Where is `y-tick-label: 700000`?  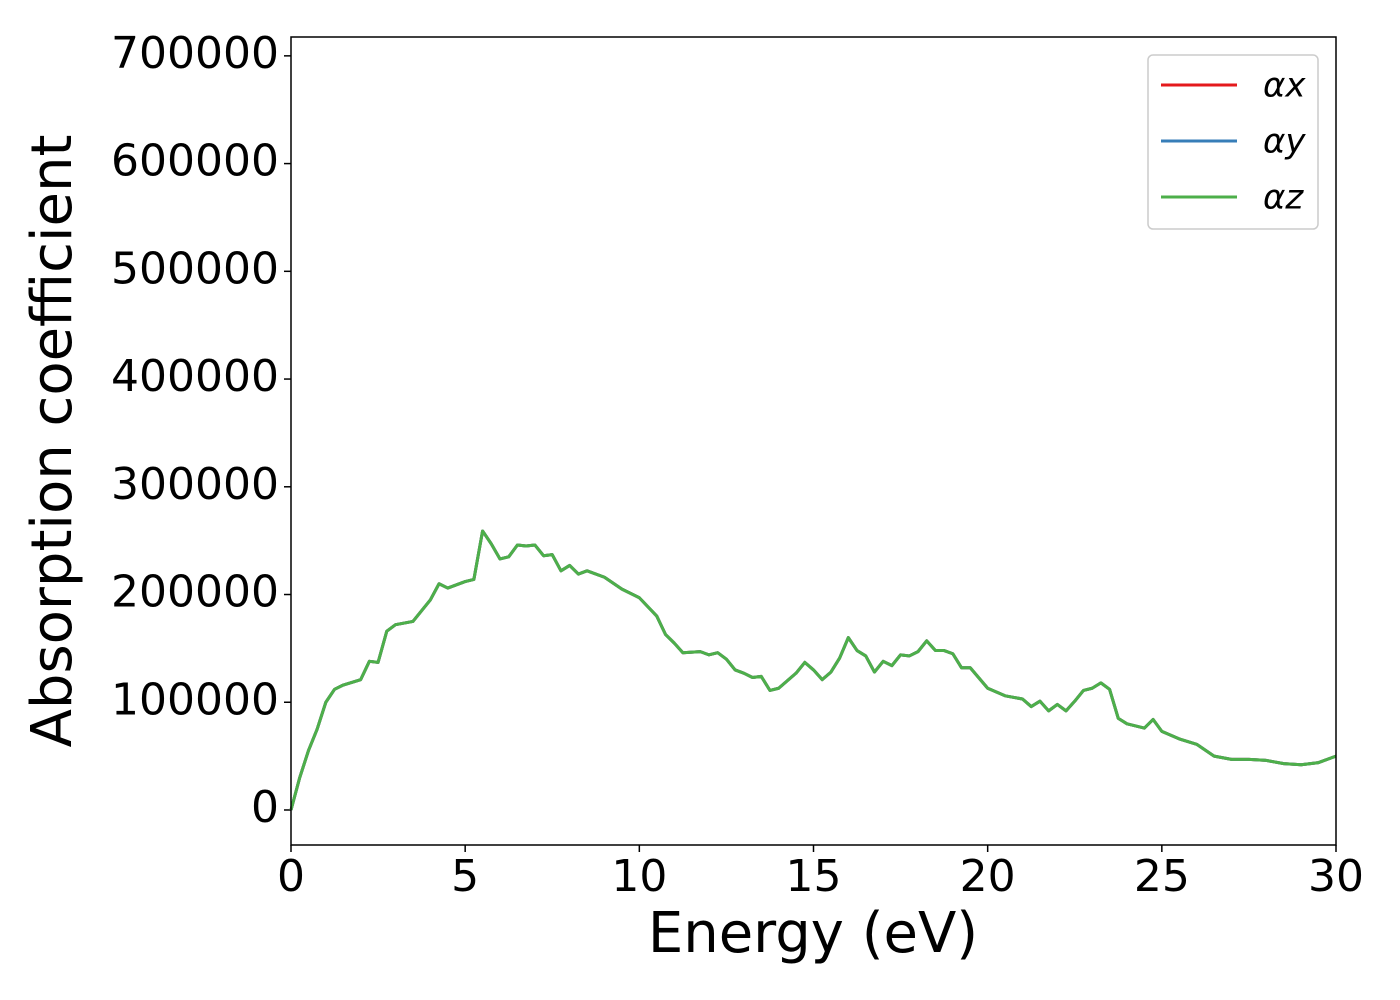 y-tick-label: 700000 is located at coordinates (195, 53).